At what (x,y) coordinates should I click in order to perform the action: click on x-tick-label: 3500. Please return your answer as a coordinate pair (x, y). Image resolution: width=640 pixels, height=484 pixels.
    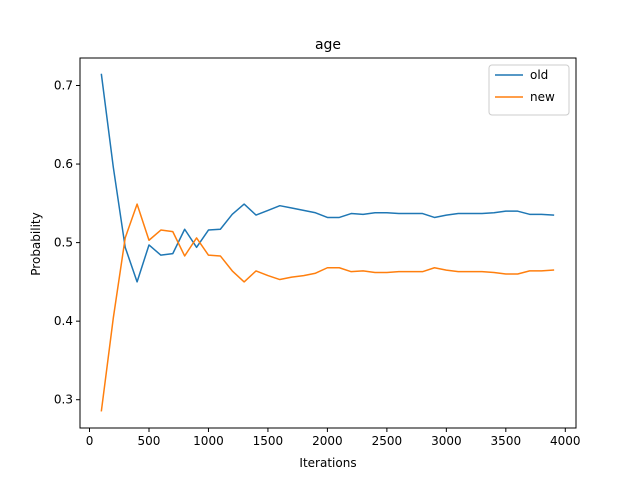
    Looking at the image, I should click on (506, 441).